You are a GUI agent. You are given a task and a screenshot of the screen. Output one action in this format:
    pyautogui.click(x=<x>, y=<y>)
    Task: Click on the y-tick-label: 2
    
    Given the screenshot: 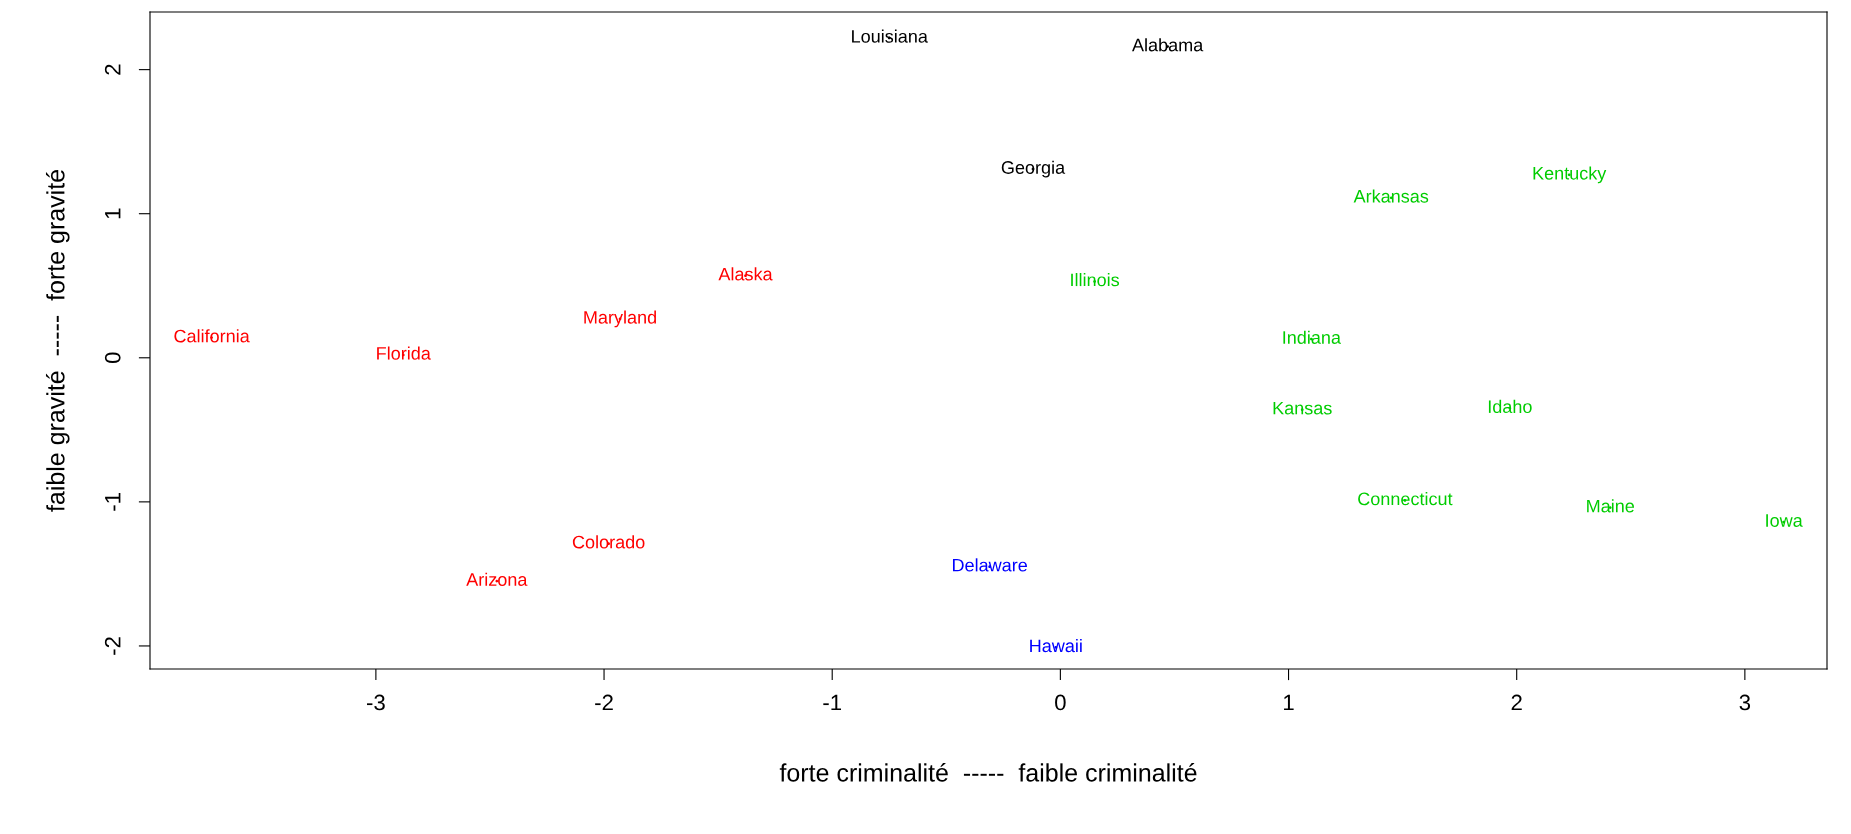 What is the action you would take?
    pyautogui.click(x=112, y=69)
    